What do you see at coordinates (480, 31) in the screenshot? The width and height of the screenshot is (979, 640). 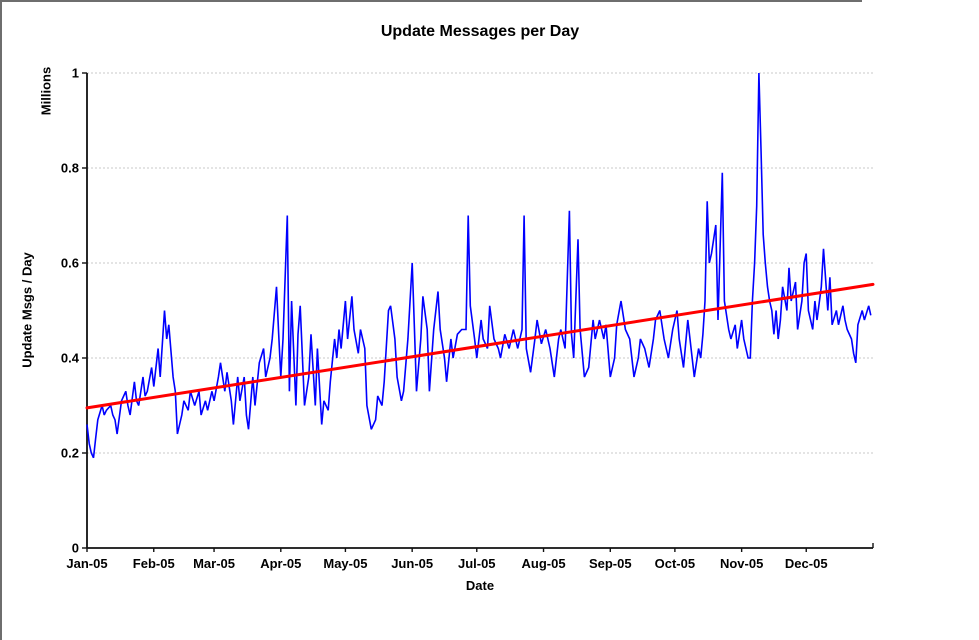 I see `chart-title: Update Messages per Day` at bounding box center [480, 31].